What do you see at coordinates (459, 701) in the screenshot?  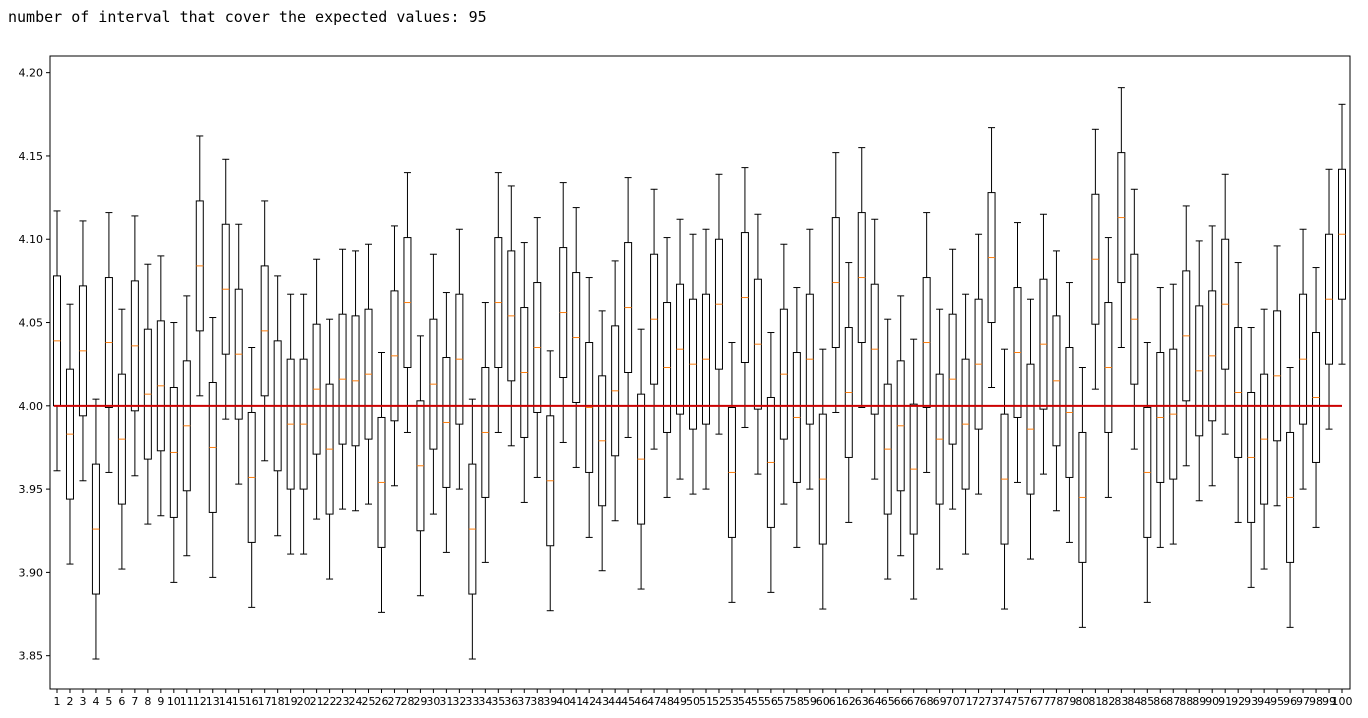 I see `x-tick-label: 32` at bounding box center [459, 701].